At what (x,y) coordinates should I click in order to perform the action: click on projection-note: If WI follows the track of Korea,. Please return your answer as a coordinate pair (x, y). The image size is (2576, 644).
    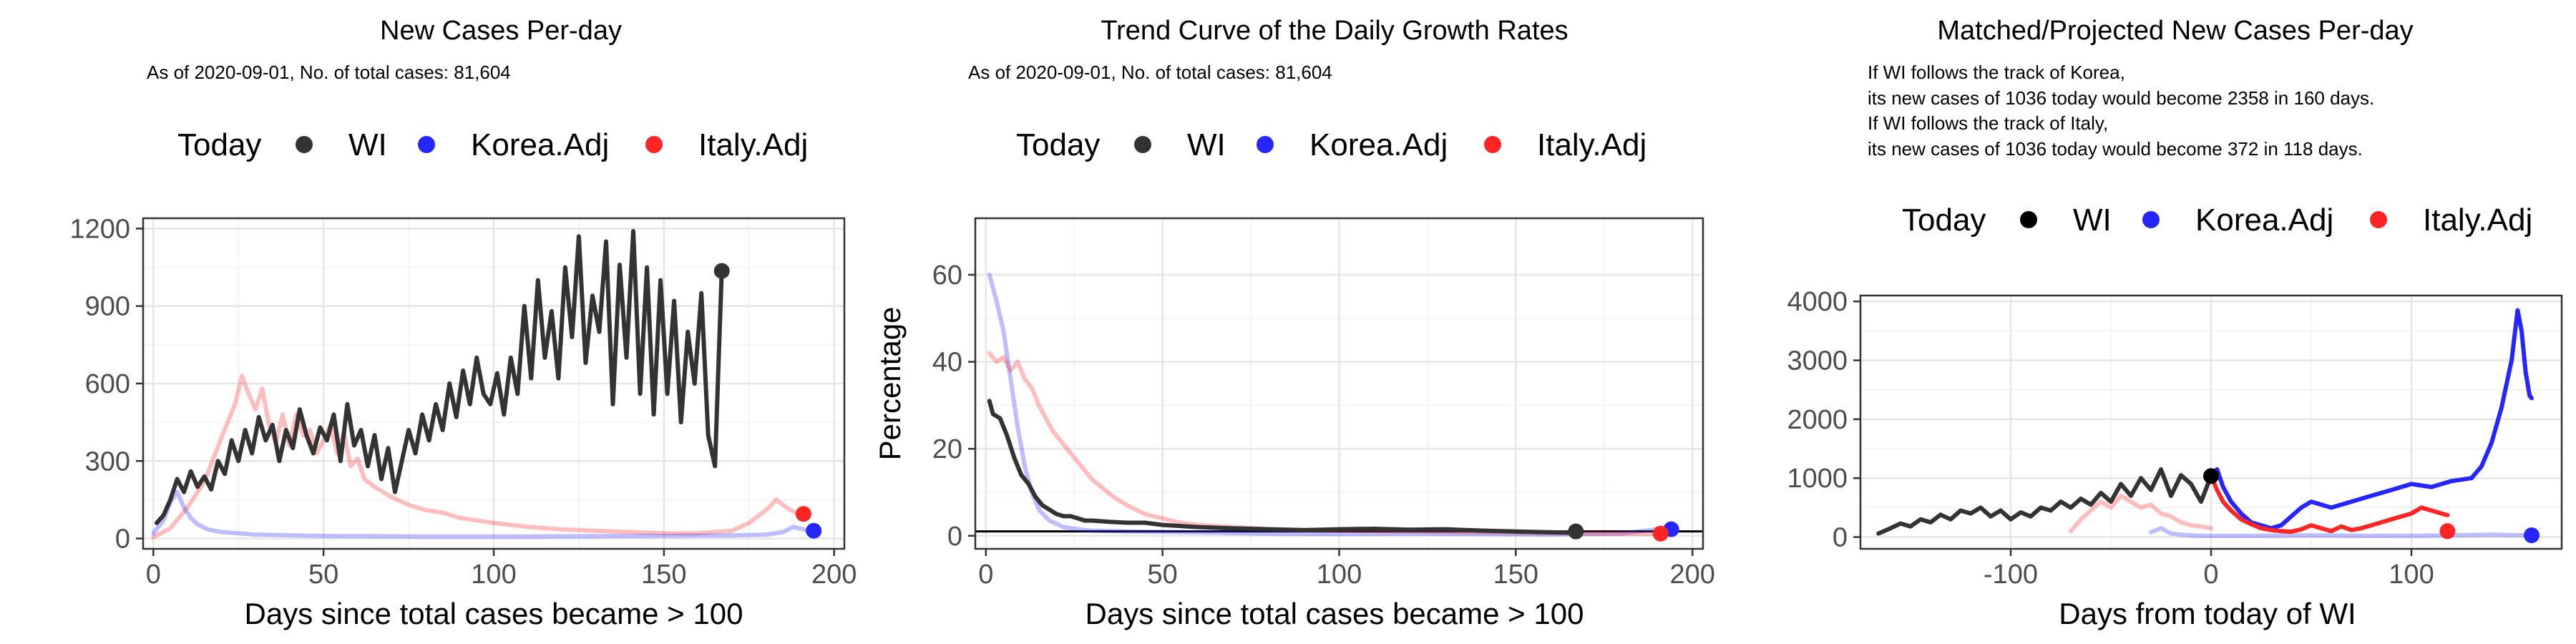
    Looking at the image, I should click on (1996, 72).